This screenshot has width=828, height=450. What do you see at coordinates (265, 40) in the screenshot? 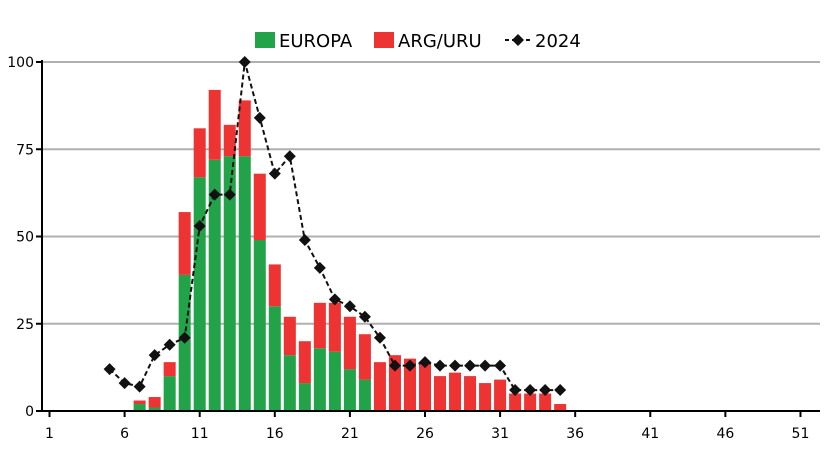
I see `legend-swatch-europa` at bounding box center [265, 40].